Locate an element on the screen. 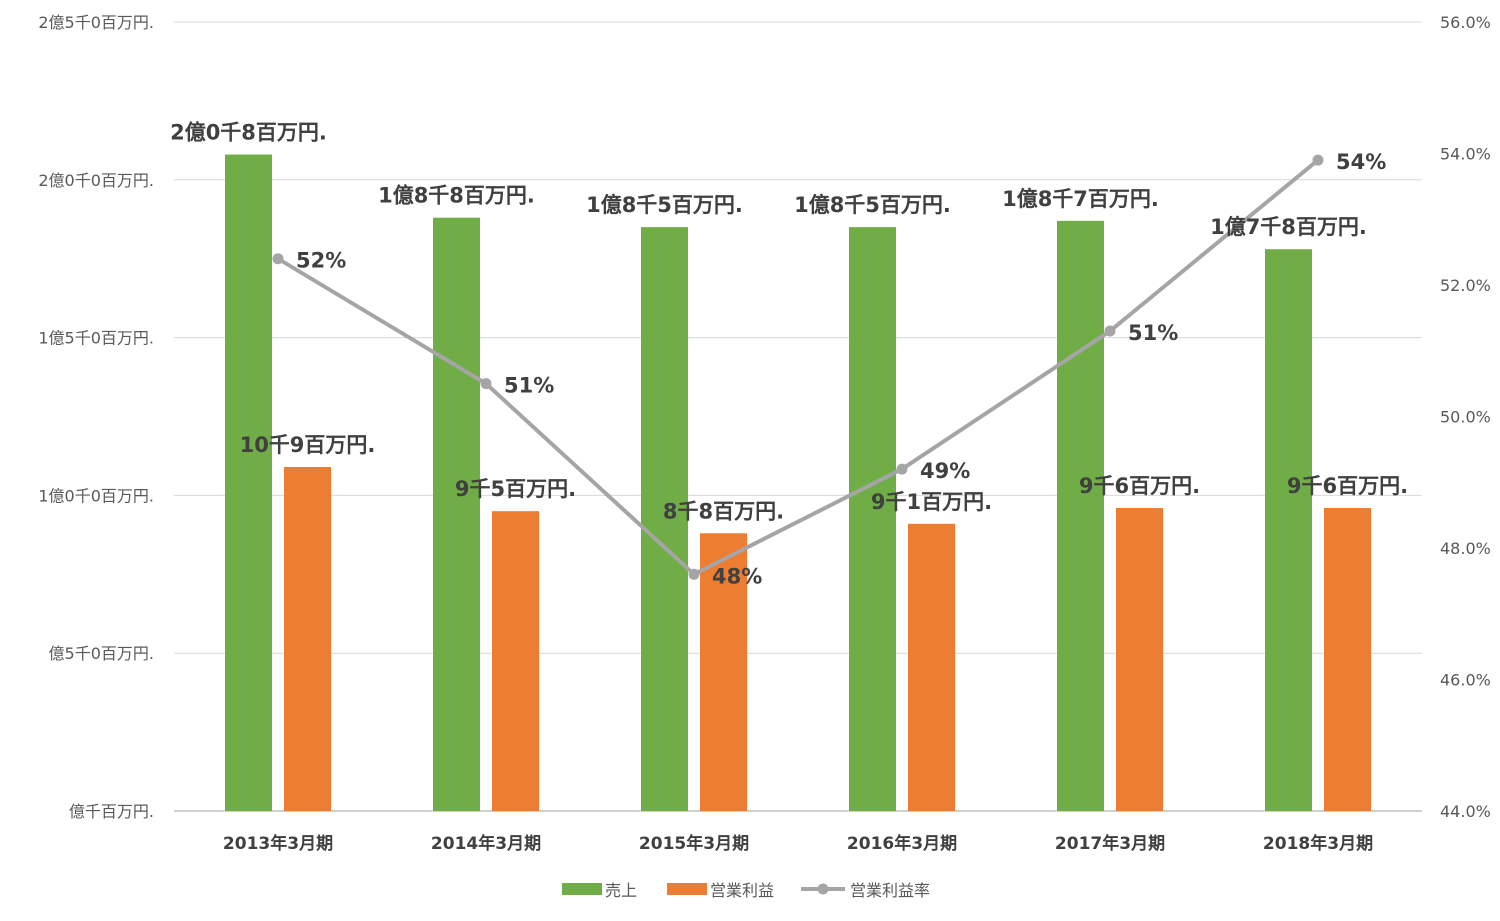  operating-profit-data-label: 9千5百万円. is located at coordinates (515, 489).